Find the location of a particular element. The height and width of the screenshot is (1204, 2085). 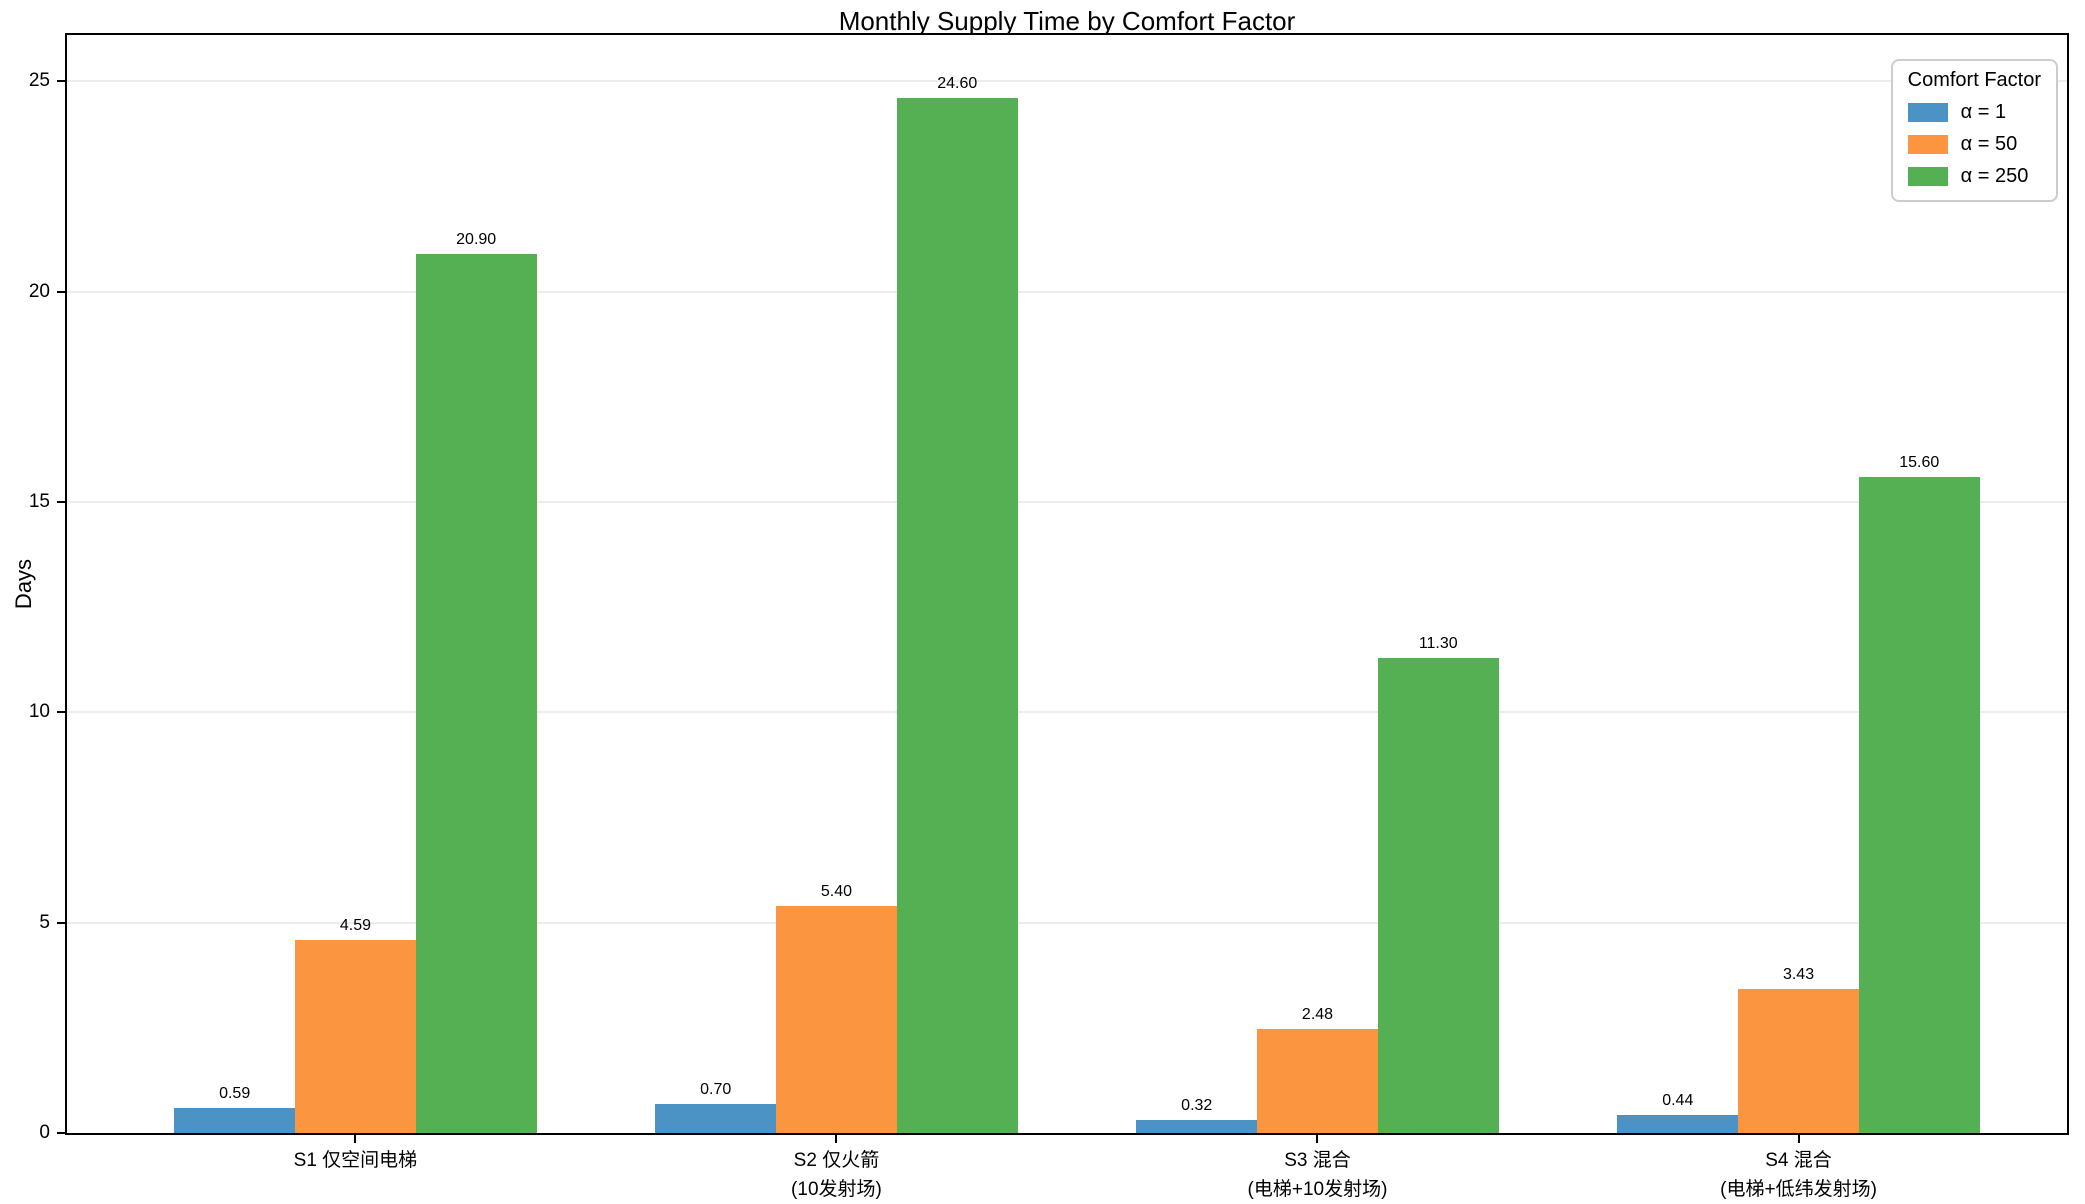

bar-group1-series3 is located at coordinates (476, 693).